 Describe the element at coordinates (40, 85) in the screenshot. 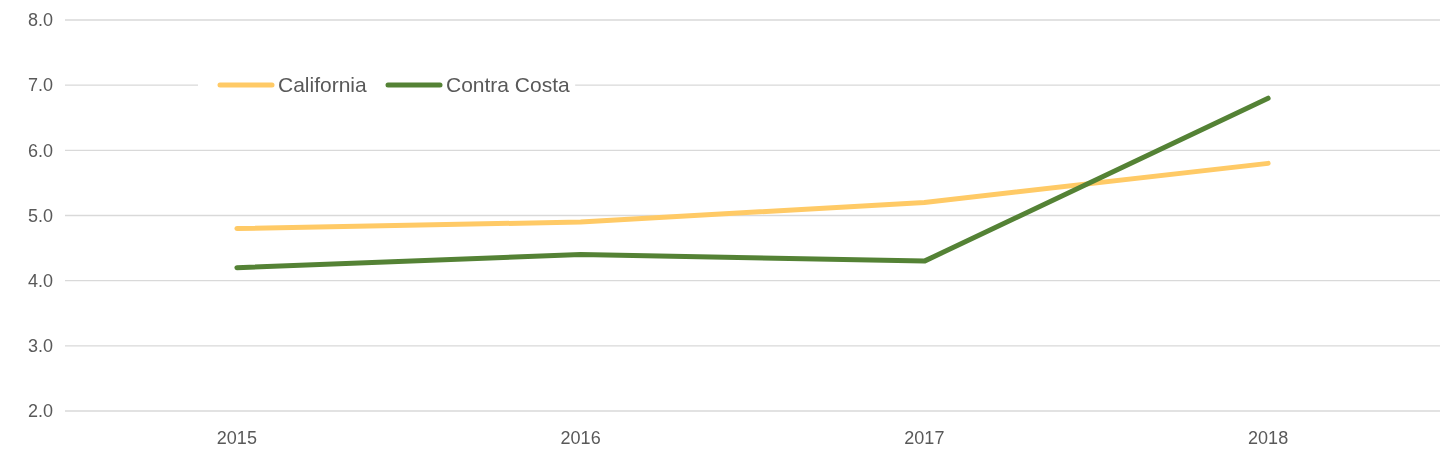

I see `y-tick-label: 7.0` at that location.